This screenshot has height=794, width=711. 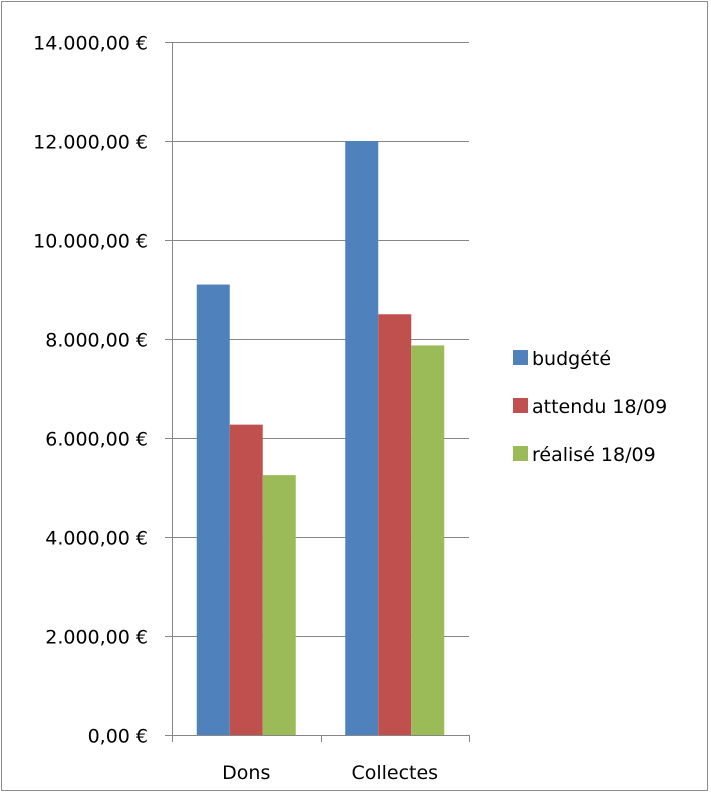 What do you see at coordinates (571, 359) in the screenshot?
I see `legend-label: budgété` at bounding box center [571, 359].